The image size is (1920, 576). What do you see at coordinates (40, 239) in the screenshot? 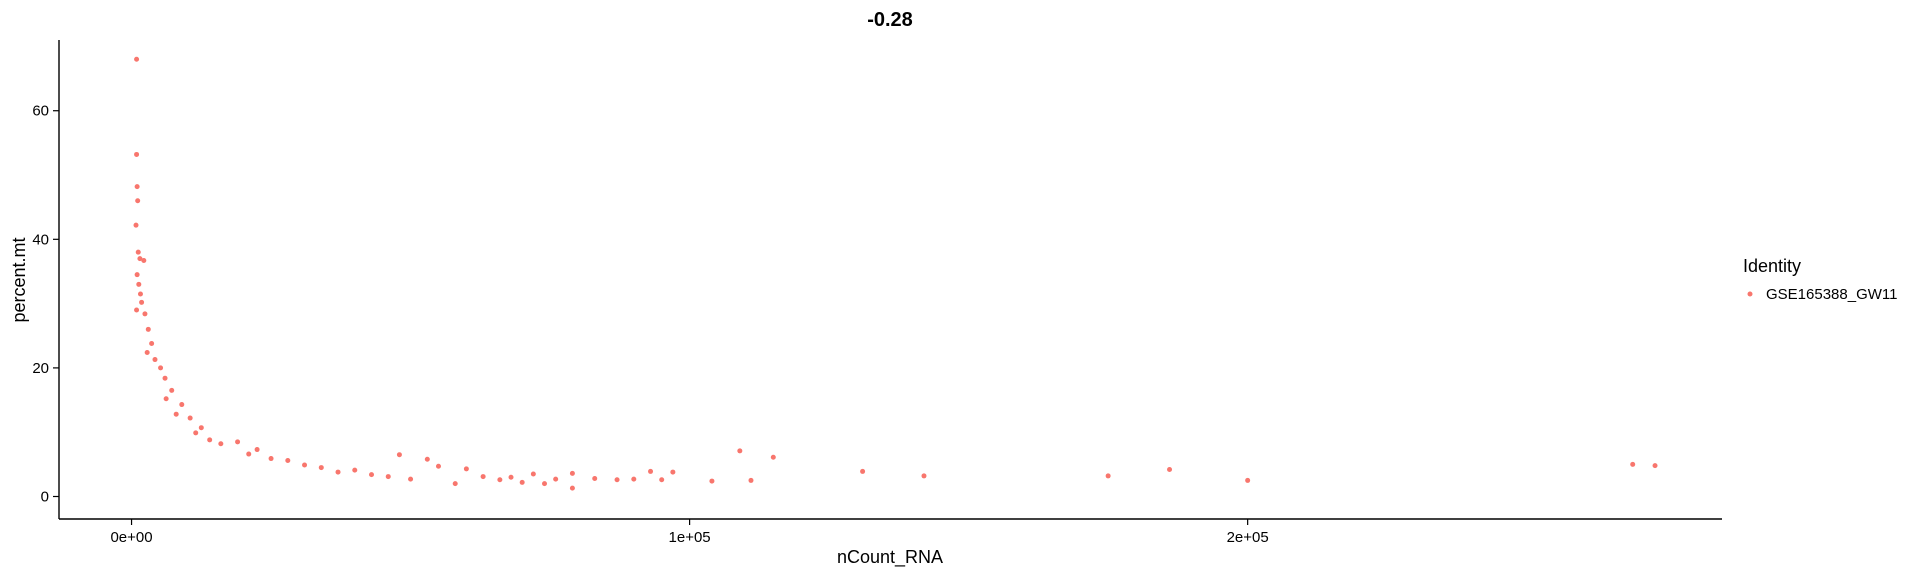
I see `y-tick-label: 40` at bounding box center [40, 239].